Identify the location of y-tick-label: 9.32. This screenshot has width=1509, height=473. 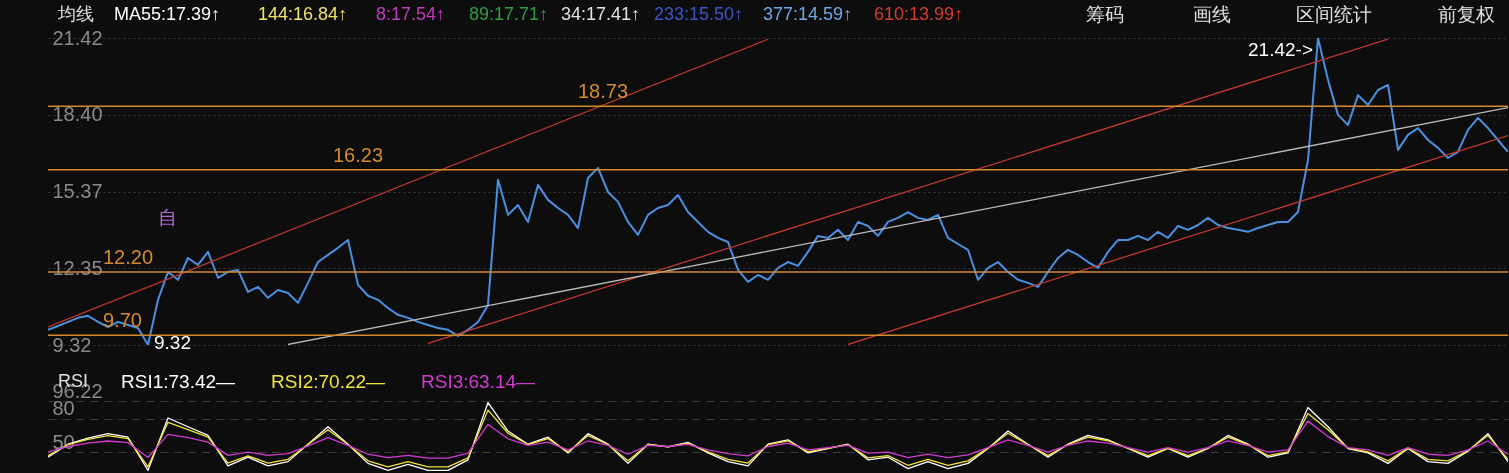
(72, 344).